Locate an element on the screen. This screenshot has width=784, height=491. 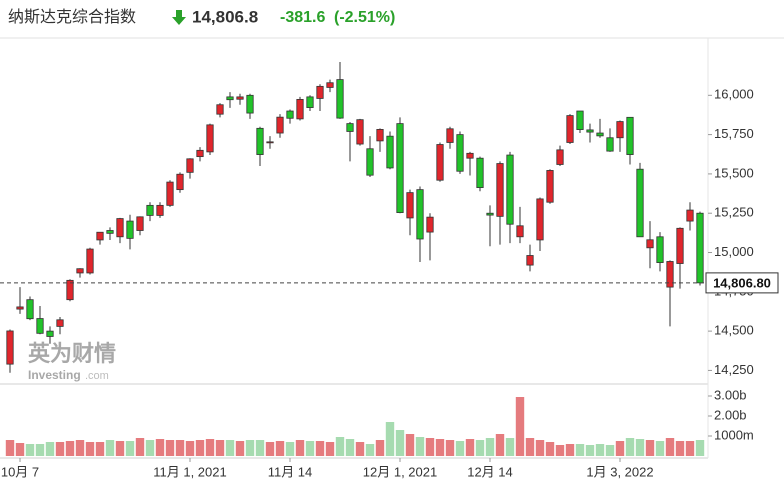
y-tick-label: 15,500 is located at coordinates (734, 172).